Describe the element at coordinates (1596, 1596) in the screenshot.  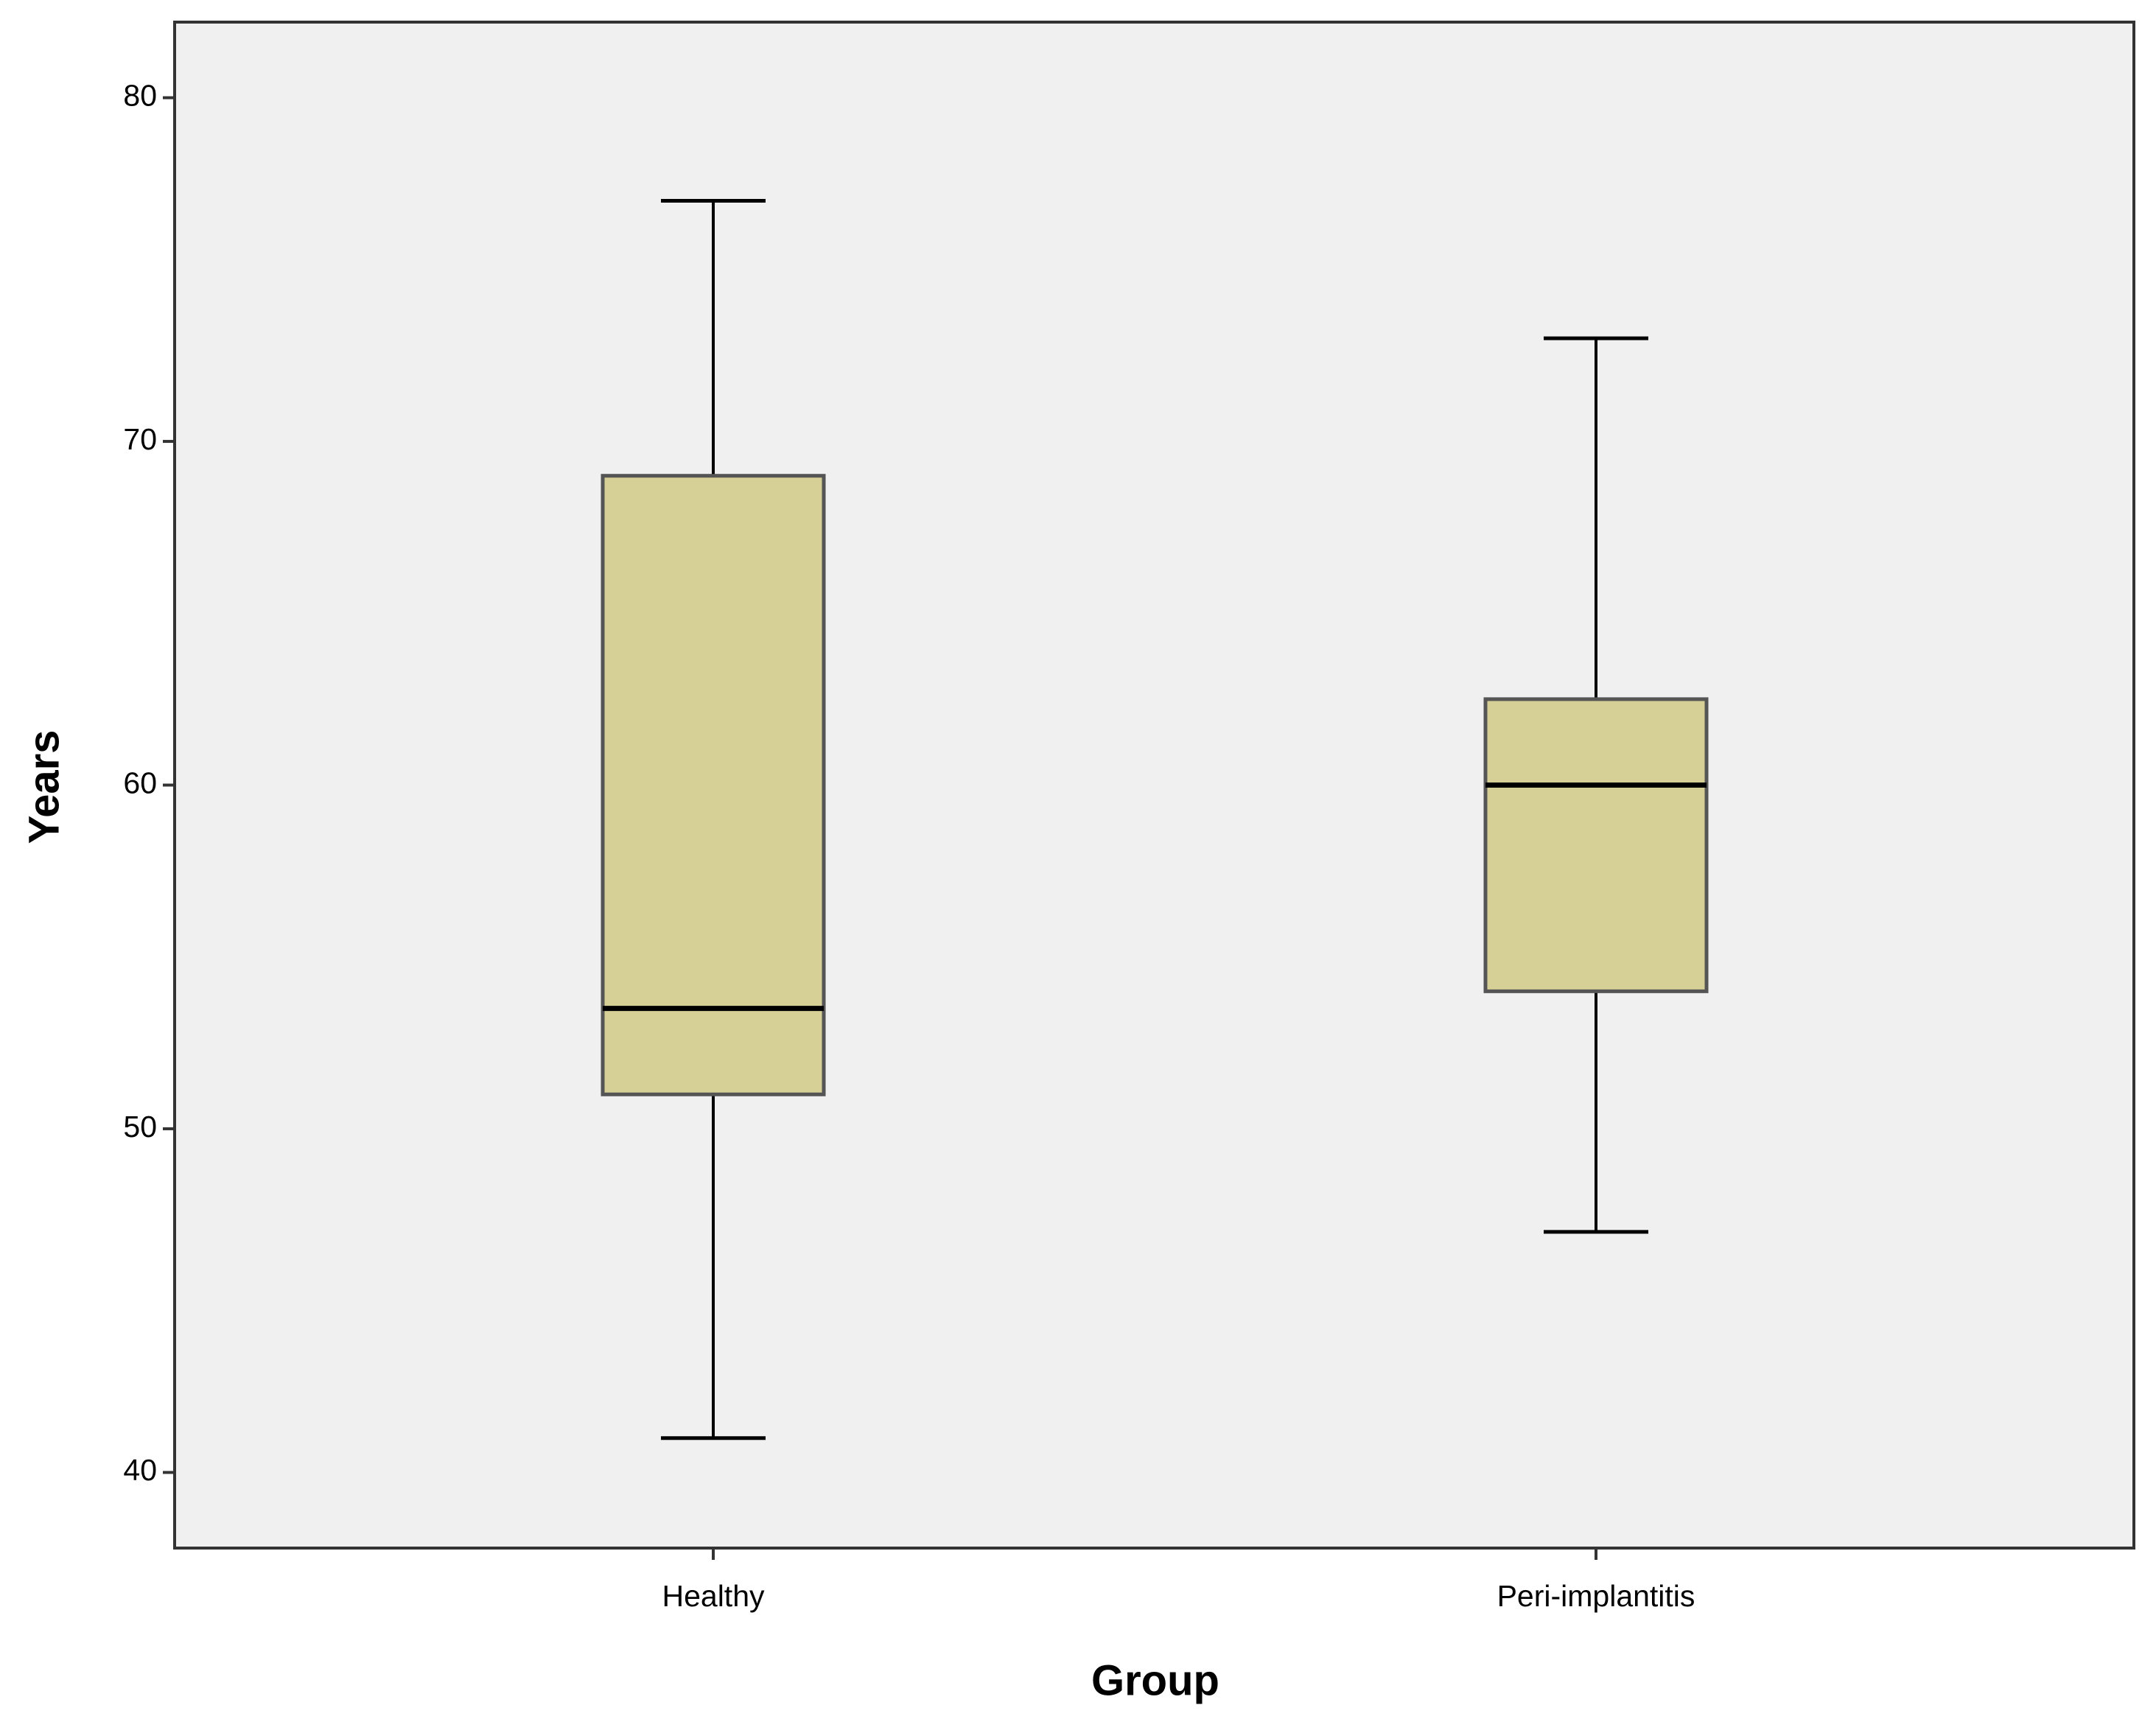
I see `x-tick-label: Peri-implantitis` at that location.